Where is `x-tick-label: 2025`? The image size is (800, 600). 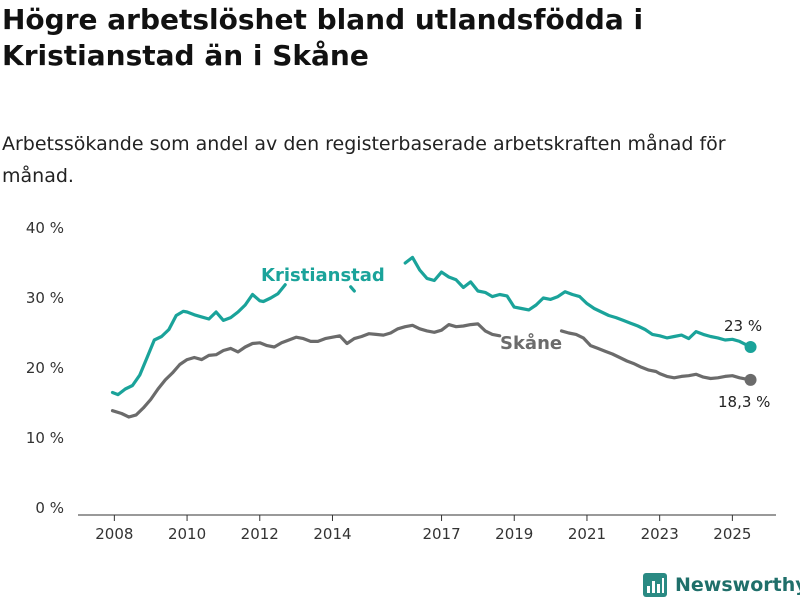
x-tick-label: 2025 is located at coordinates (732, 534).